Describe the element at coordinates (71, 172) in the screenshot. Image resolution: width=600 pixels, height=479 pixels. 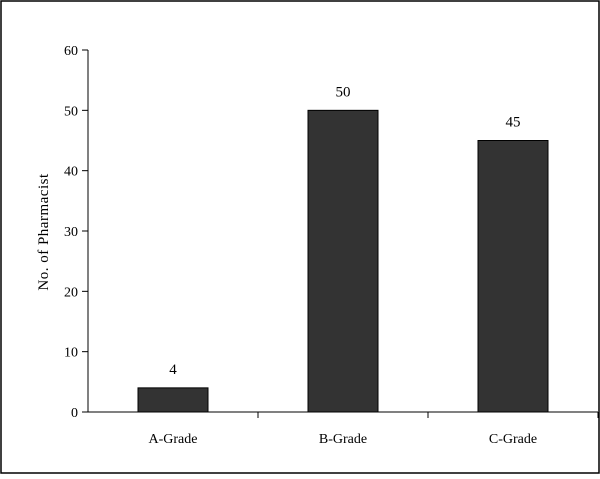
I see `y-tick-label: 40` at that location.